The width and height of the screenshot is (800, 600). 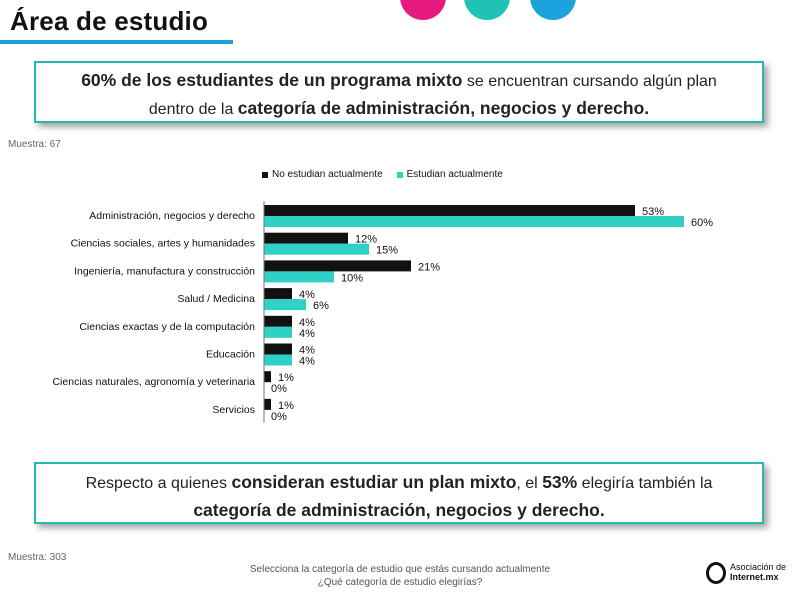 I want to click on category-label: Ingeniería, manufactura y construcción, so click(x=164, y=271).